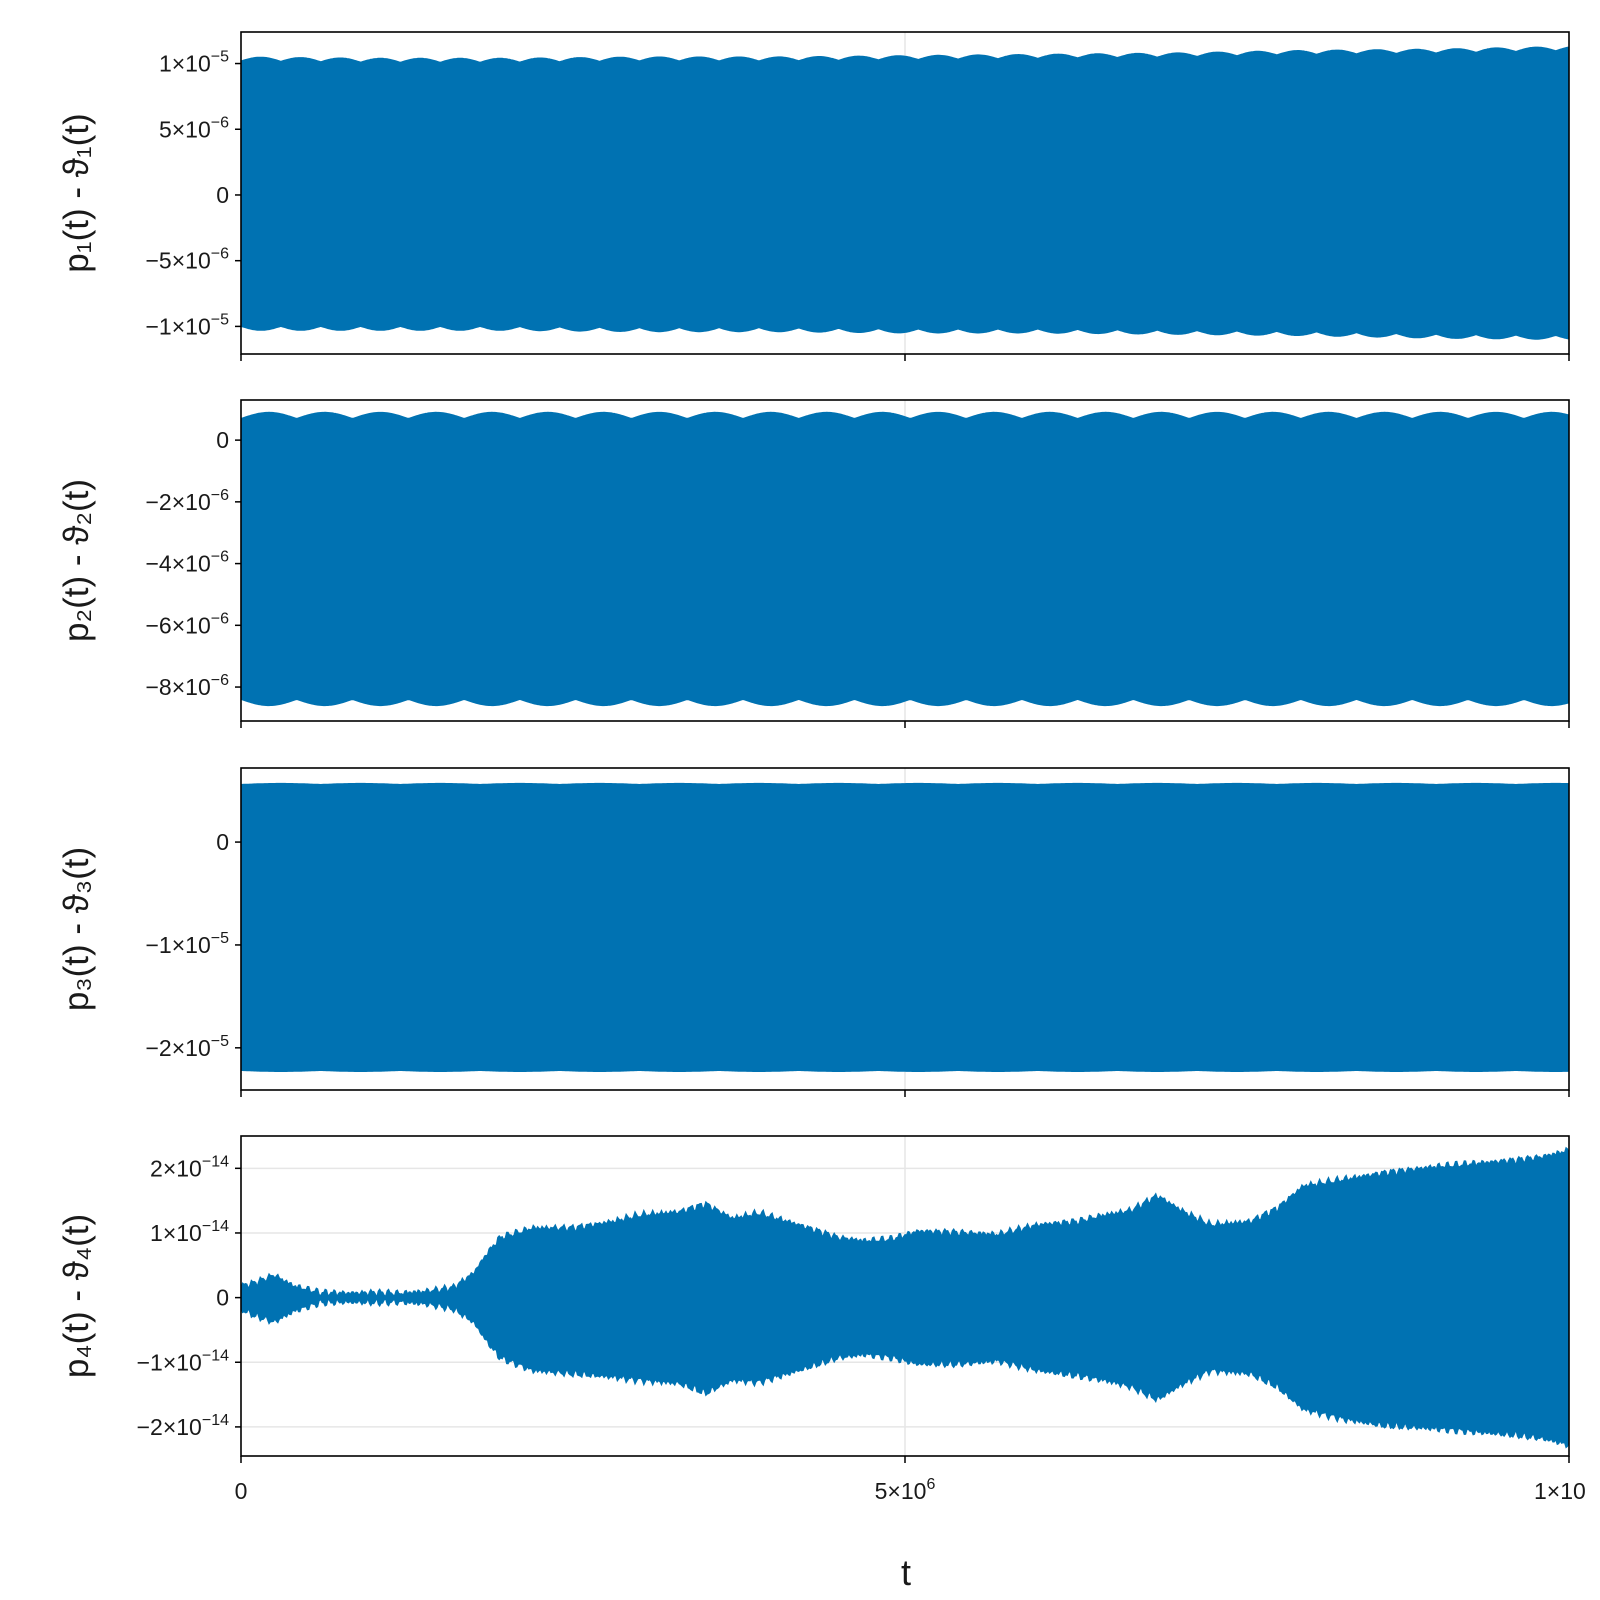 The height and width of the screenshot is (1600, 1600). I want to click on y-axis-label: p₃(t) - ϑ₃(t), so click(76, 929).